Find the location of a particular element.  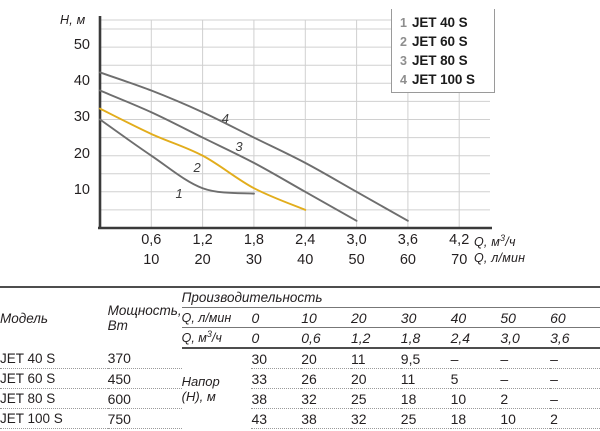

napor-line2: (H), м is located at coordinates (198, 396).